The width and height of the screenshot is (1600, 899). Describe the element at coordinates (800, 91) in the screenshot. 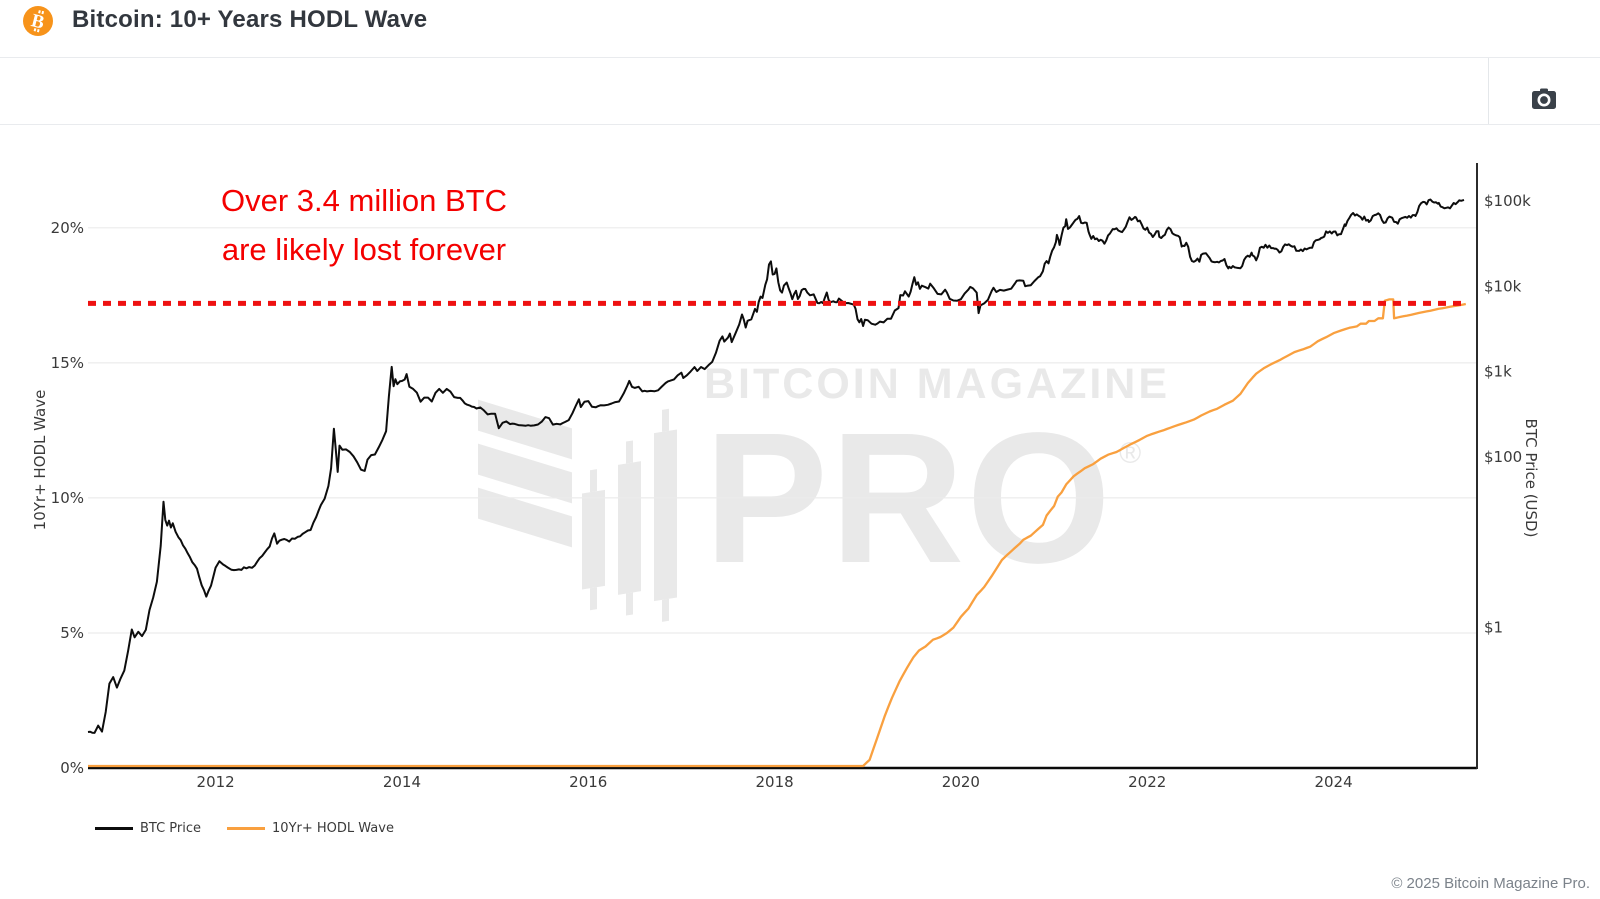

I see `toolbar` at that location.